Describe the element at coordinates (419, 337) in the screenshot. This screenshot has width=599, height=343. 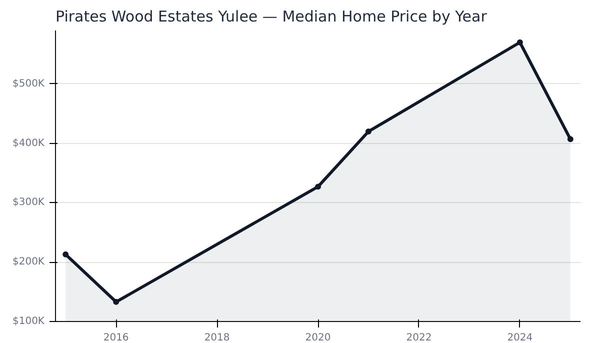
I see `x-tick-label: 2022` at that location.